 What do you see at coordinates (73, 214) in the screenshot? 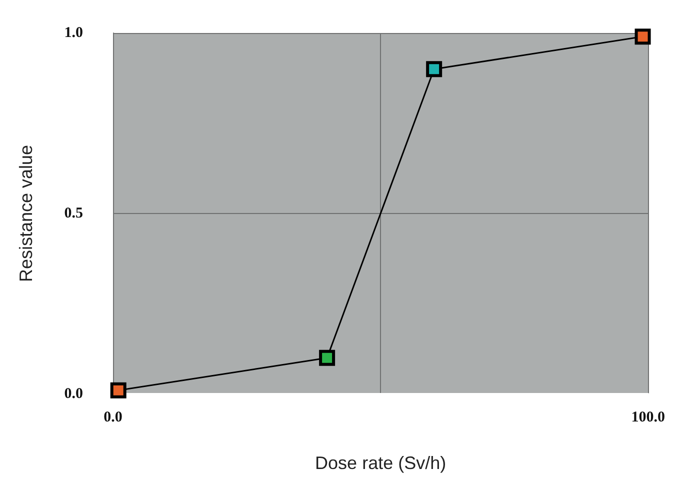
I see `y-tick-label: 0.5` at bounding box center [73, 214].